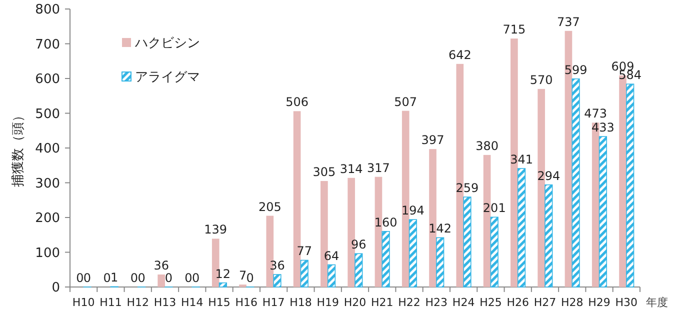 Image resolution: width=680 pixels, height=322 pixels. I want to click on legend-label: アライグマ, so click(167, 77).